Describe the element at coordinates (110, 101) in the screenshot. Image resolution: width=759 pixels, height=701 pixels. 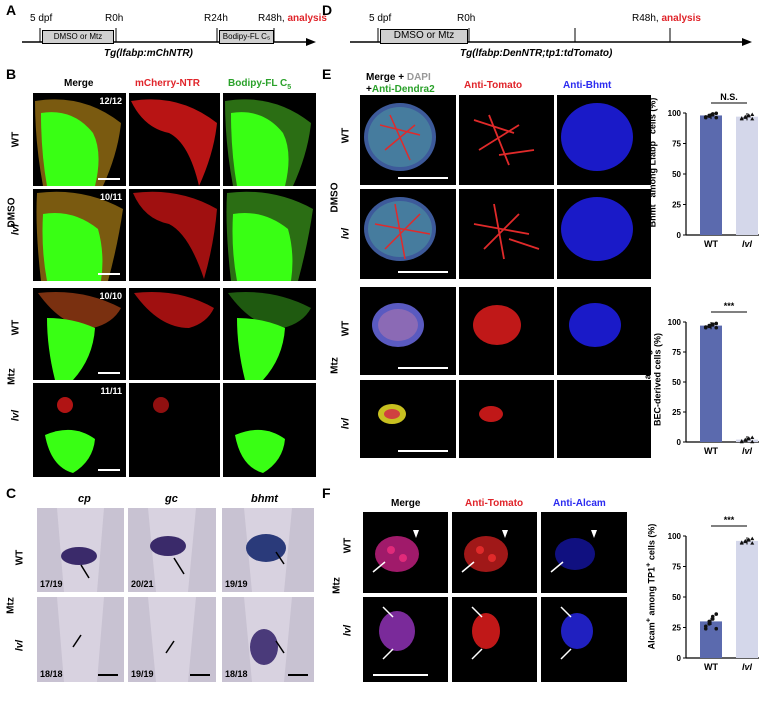
I see `b-count-wt-dmso: 12/12` at that location.